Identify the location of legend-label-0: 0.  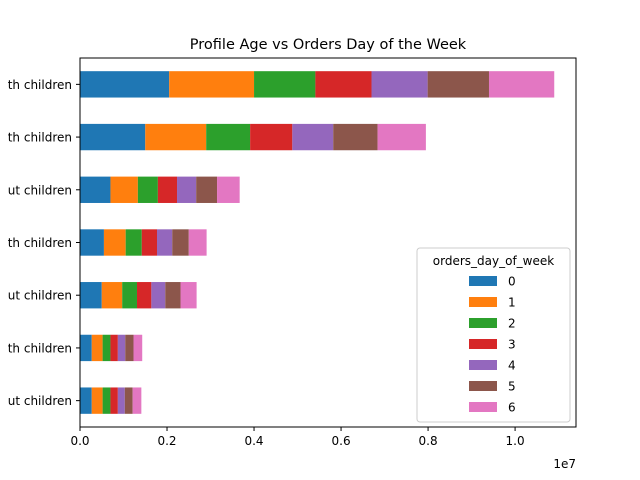
(512, 282).